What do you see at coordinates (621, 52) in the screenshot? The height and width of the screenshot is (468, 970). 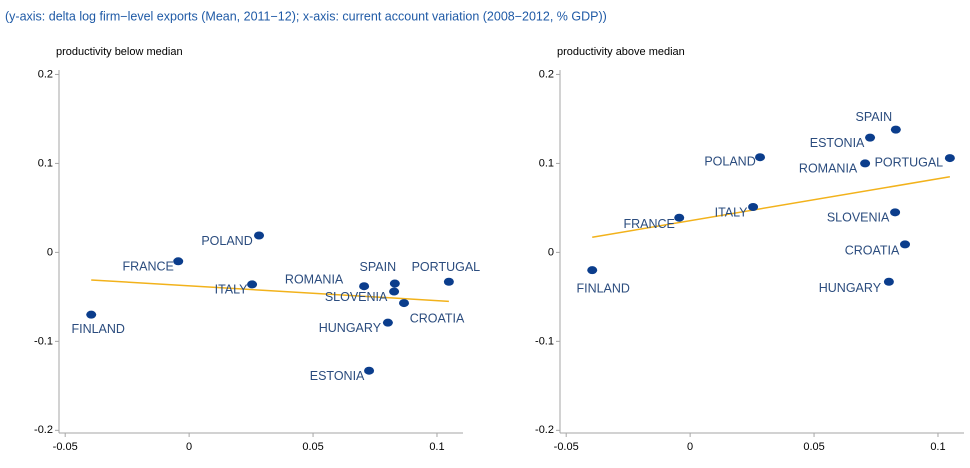 I see `panel-subtitle: productivity above median` at bounding box center [621, 52].